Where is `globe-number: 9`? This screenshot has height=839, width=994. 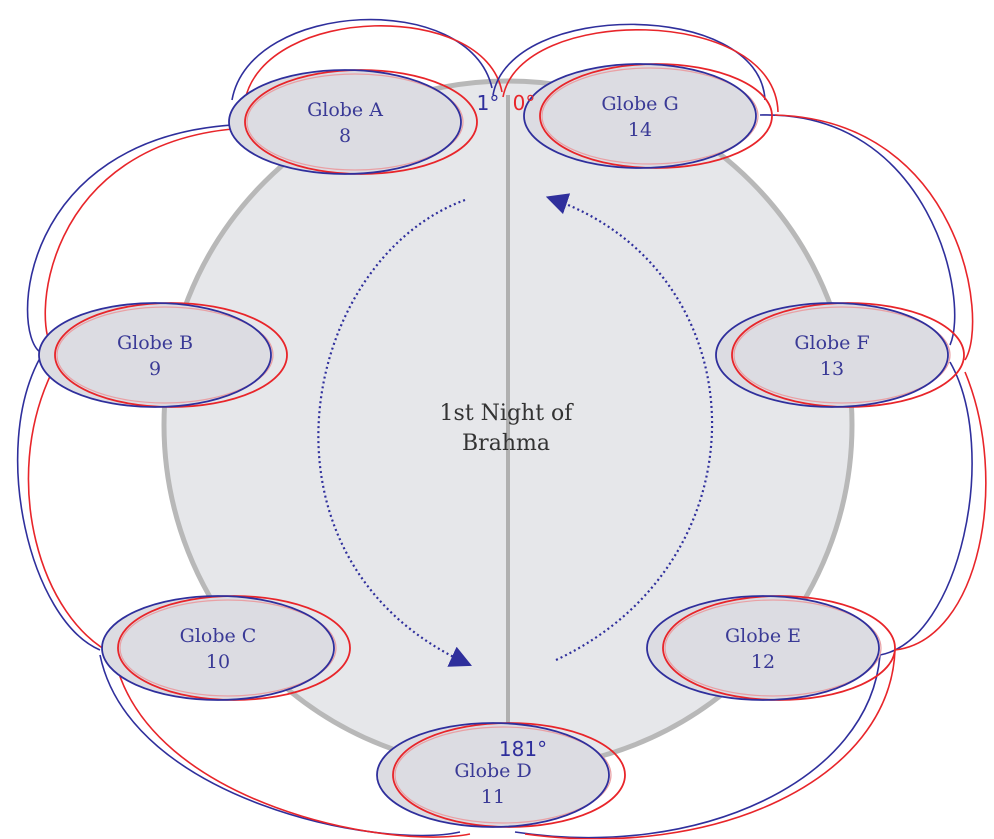 globe-number: 9 is located at coordinates (155, 369).